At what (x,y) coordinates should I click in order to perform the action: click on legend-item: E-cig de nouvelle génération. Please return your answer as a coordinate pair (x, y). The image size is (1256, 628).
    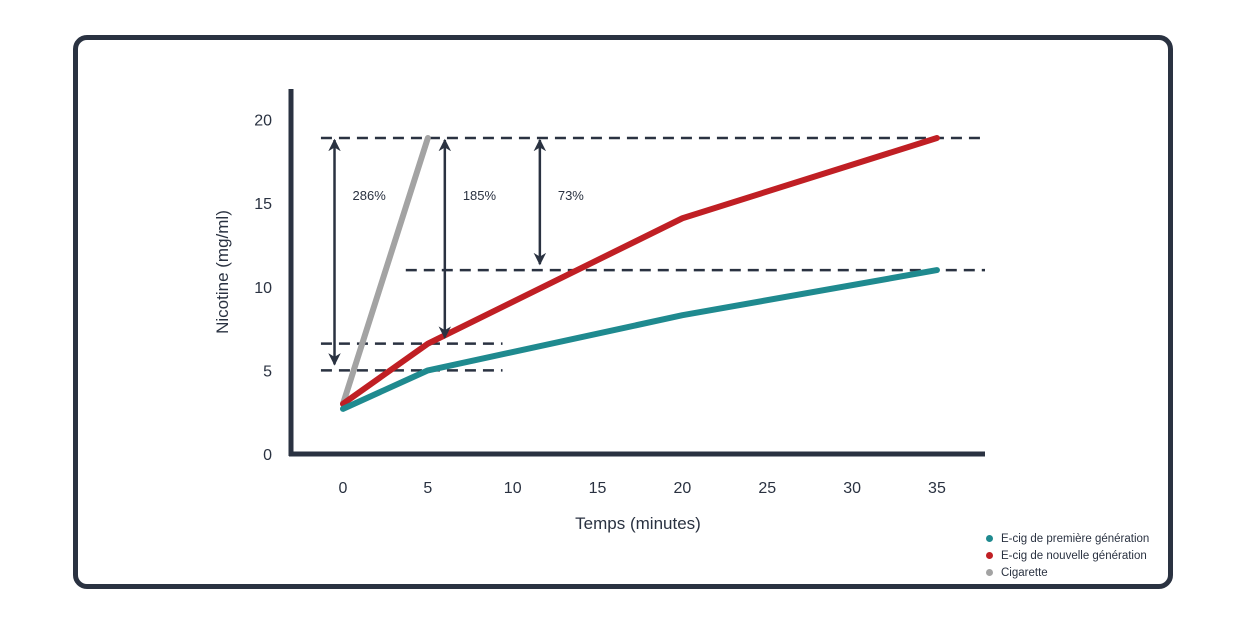
    Looking at the image, I should click on (1067, 555).